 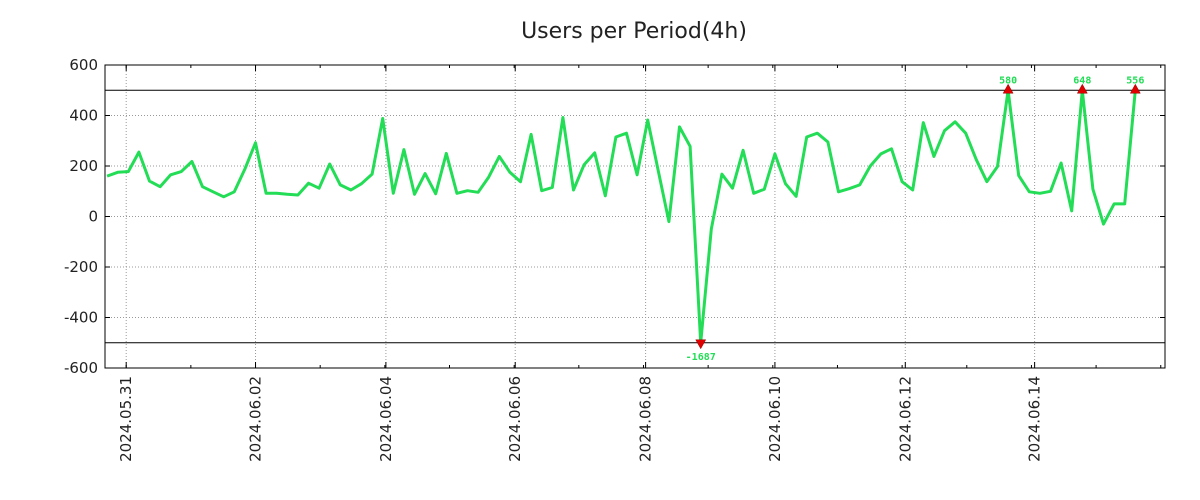 What do you see at coordinates (905, 419) in the screenshot?
I see `x-tick-label: 2024.06.12` at bounding box center [905, 419].